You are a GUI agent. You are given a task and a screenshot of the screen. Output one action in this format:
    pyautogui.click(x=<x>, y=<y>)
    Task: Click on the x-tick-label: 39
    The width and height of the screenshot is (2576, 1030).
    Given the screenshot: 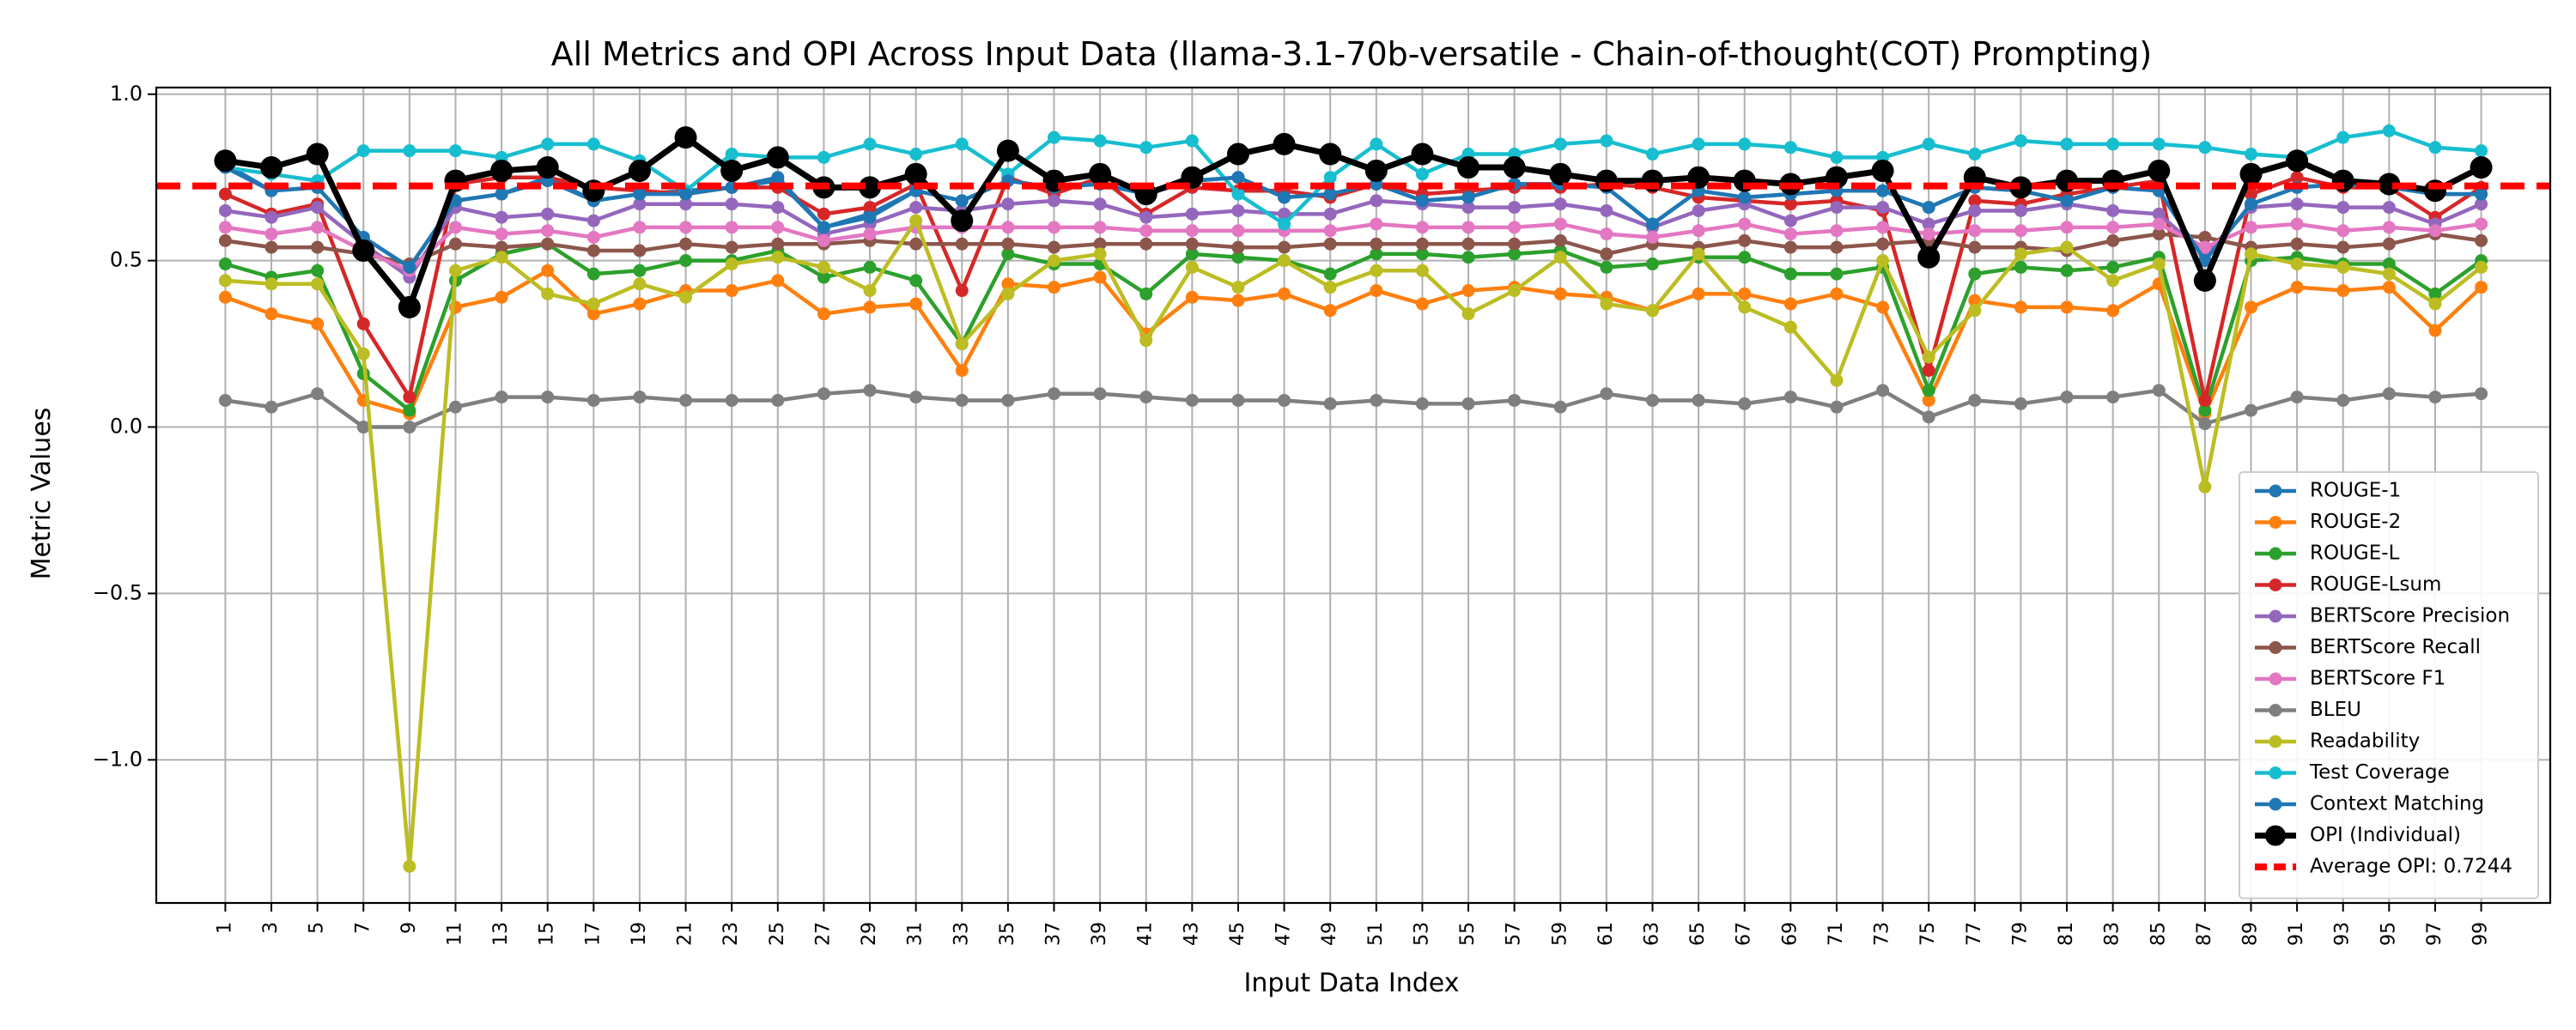 What is the action you would take?
    pyautogui.click(x=1100, y=934)
    